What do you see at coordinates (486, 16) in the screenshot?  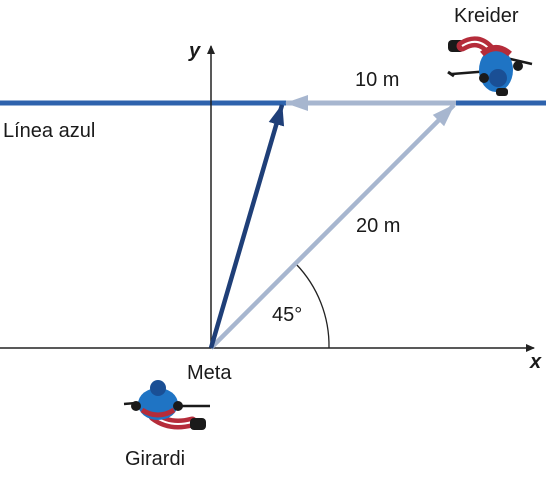 I see `kreider-label: Kreider` at bounding box center [486, 16].